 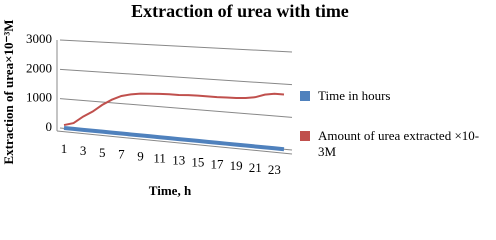 I want to click on x-tick-label: 19, so click(x=236, y=165).